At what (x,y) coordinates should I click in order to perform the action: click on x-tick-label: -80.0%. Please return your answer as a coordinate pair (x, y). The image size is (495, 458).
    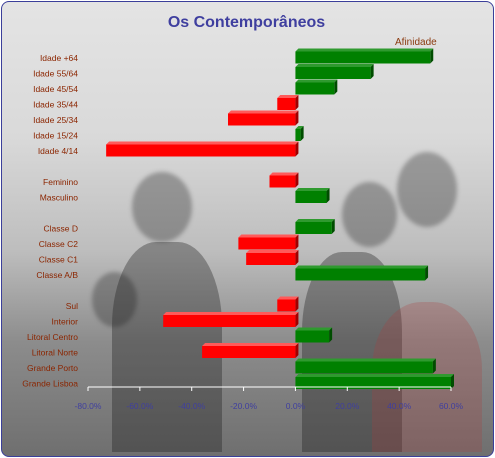
    Looking at the image, I should click on (88, 406).